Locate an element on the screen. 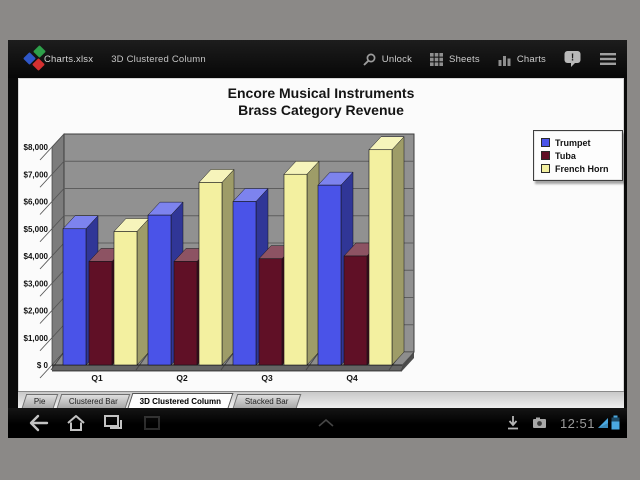  legend-item-french-horn: French Horn is located at coordinates (581, 168).